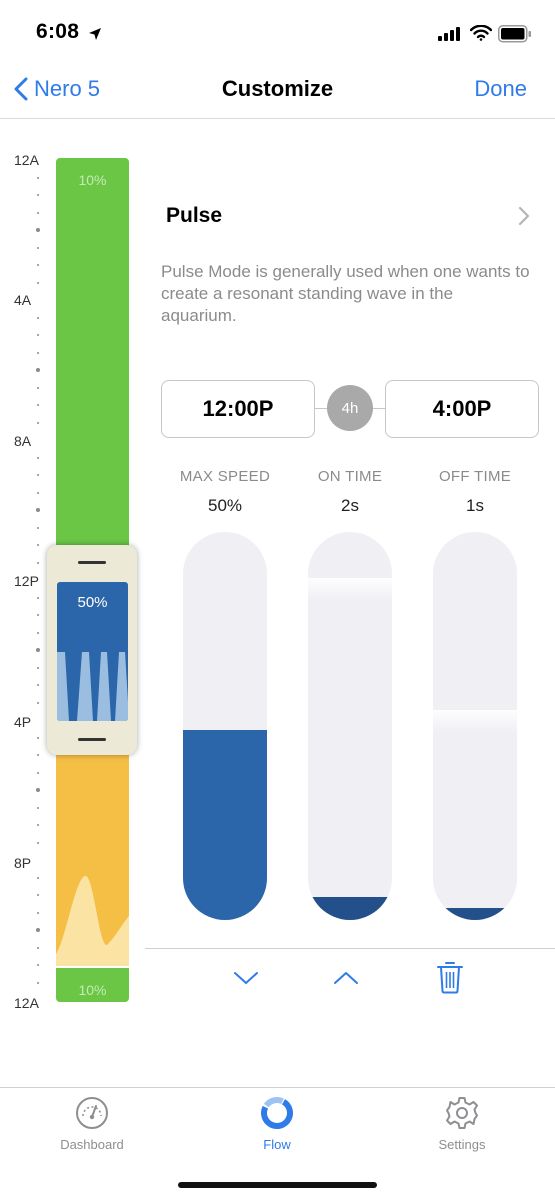 The image size is (555, 1200). What do you see at coordinates (92, 686) in the screenshot?
I see `pulse-wave-icon` at bounding box center [92, 686].